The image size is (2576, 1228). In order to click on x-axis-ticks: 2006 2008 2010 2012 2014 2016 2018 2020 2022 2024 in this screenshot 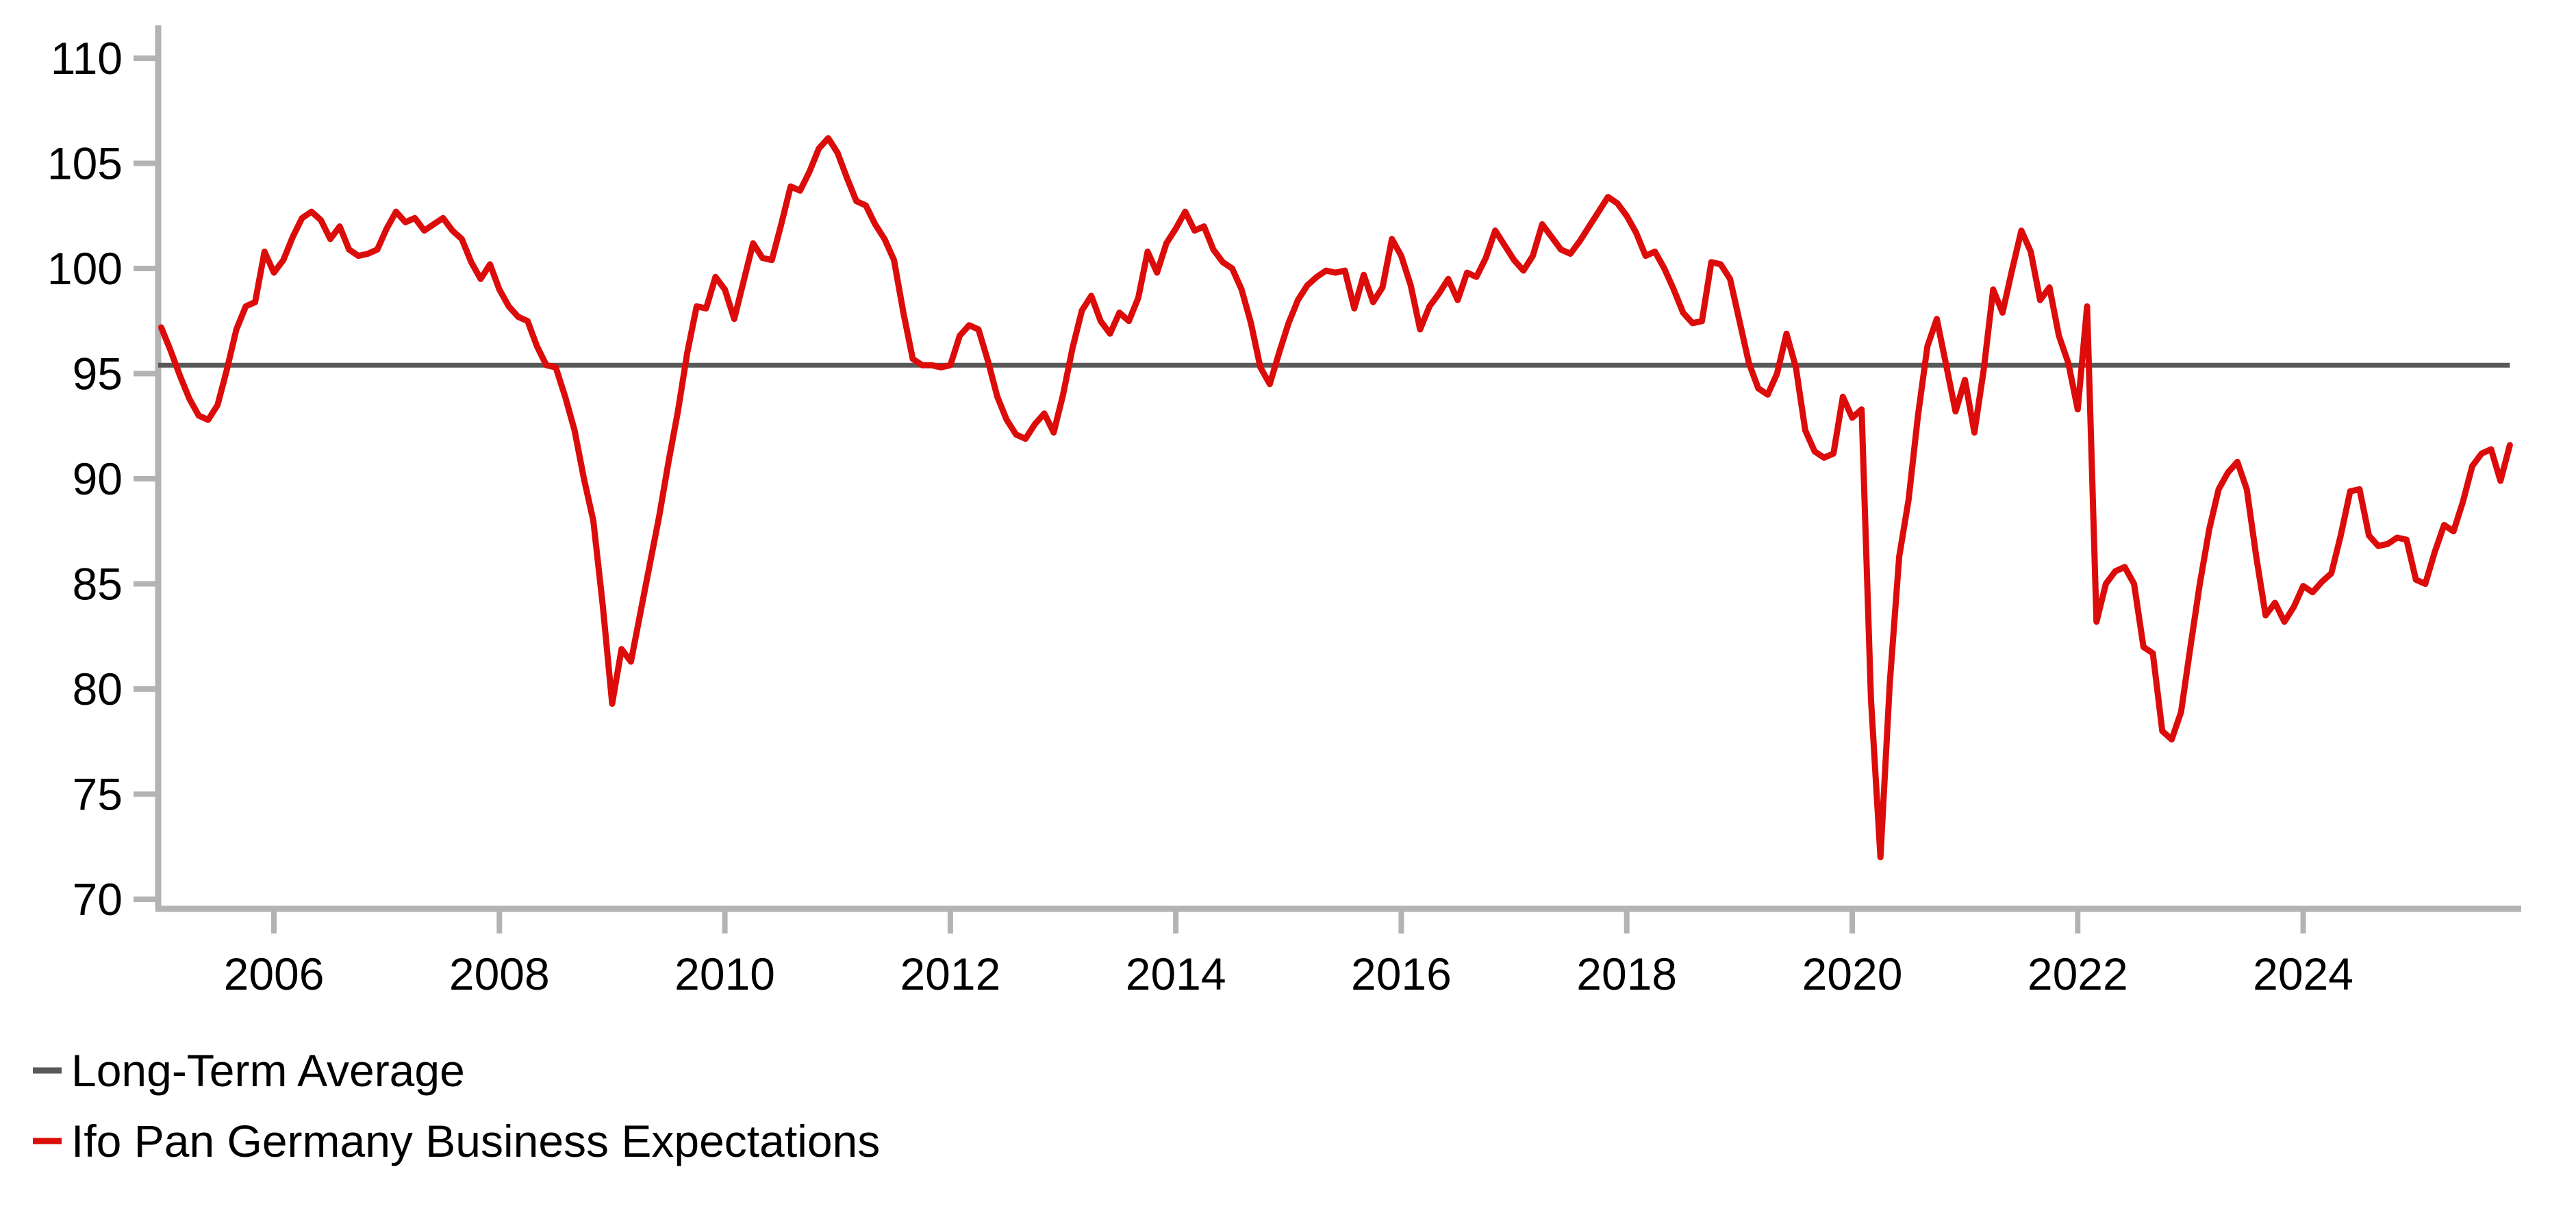, I will do `click(1288, 954)`.